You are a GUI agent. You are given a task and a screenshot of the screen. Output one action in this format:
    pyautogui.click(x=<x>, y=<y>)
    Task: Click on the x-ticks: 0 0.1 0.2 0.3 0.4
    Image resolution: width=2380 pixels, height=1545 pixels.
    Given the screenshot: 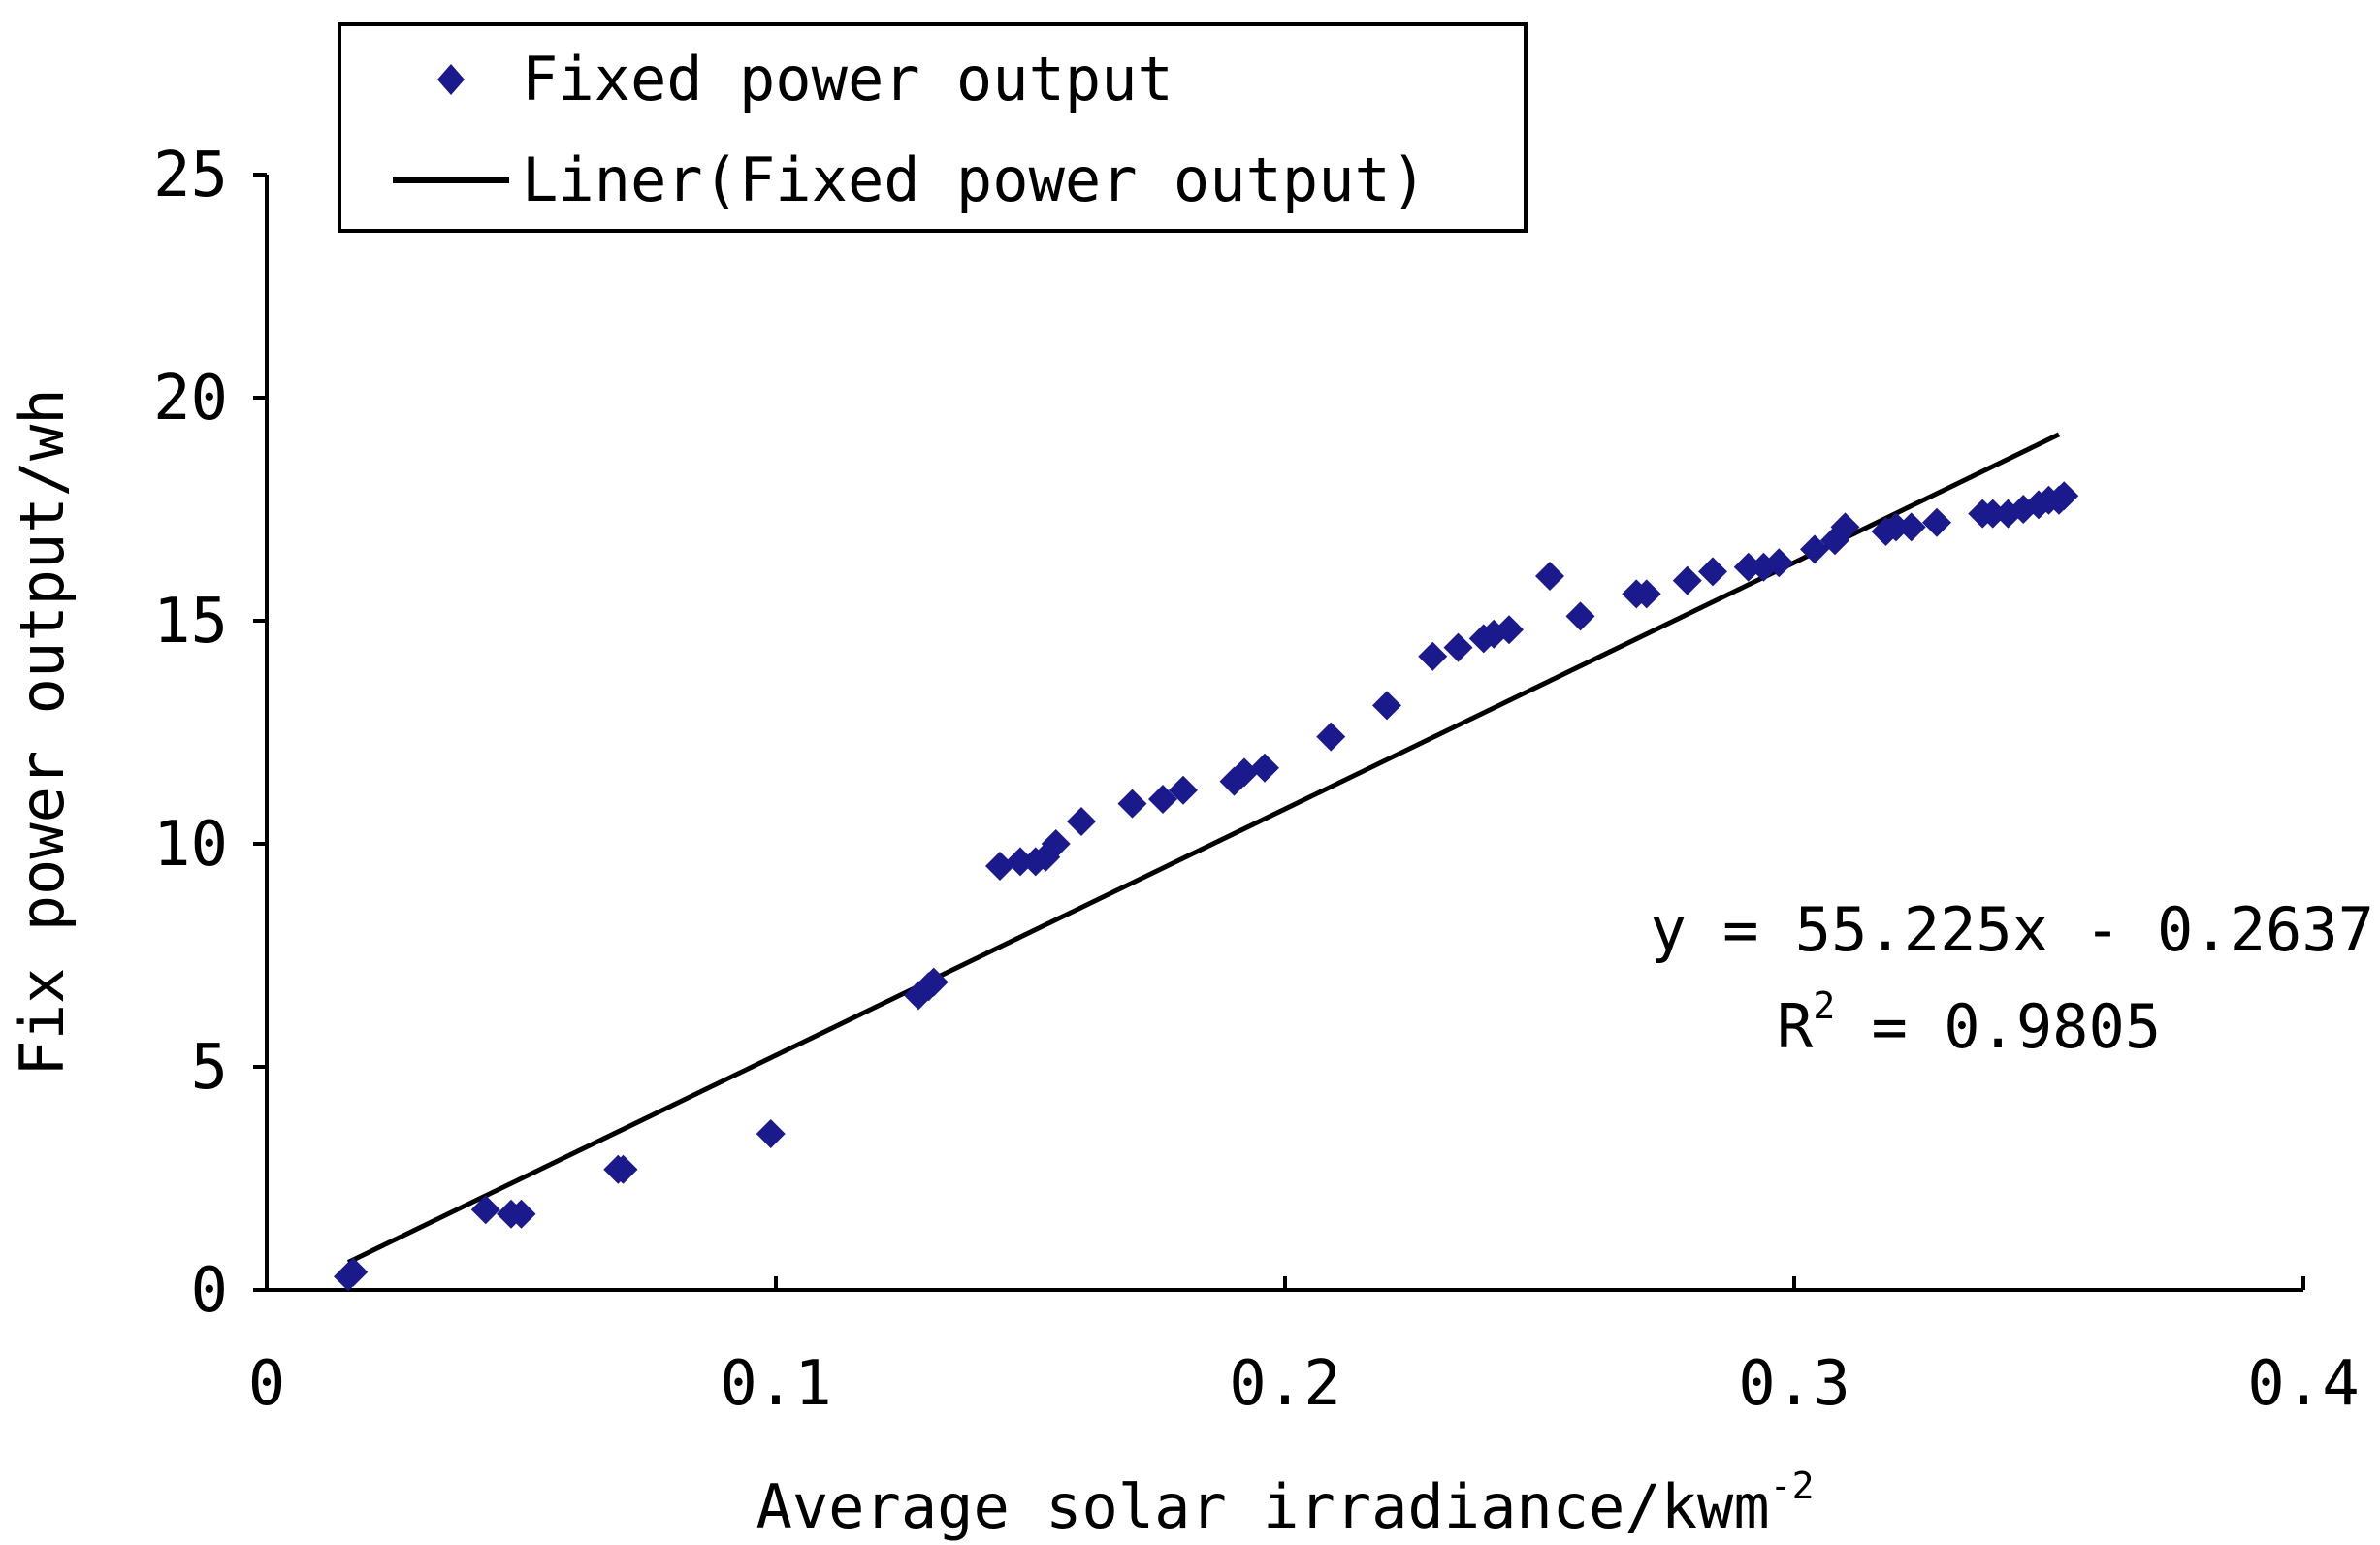 What is the action you would take?
    pyautogui.click(x=1304, y=1348)
    